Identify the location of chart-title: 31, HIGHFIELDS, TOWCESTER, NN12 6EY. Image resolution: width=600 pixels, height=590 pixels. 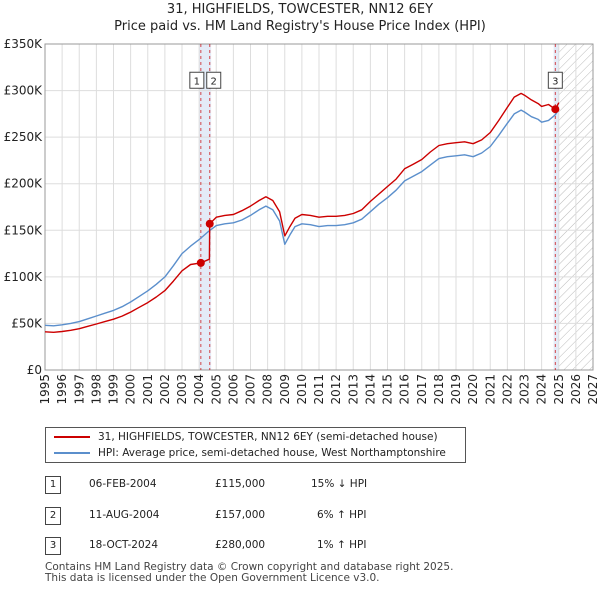
(300, 9).